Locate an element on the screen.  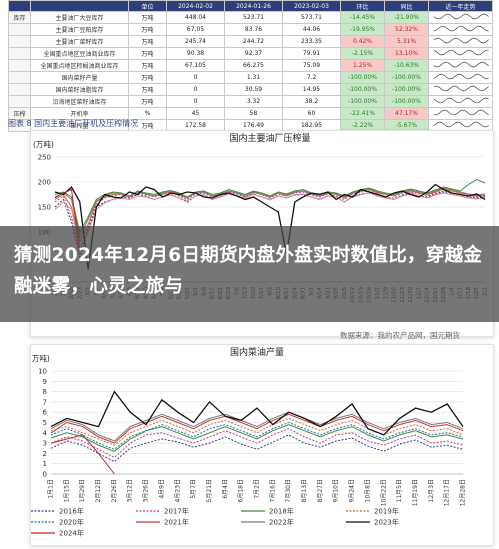
table-cell-v3: 14.95 is located at coordinates (311, 90).